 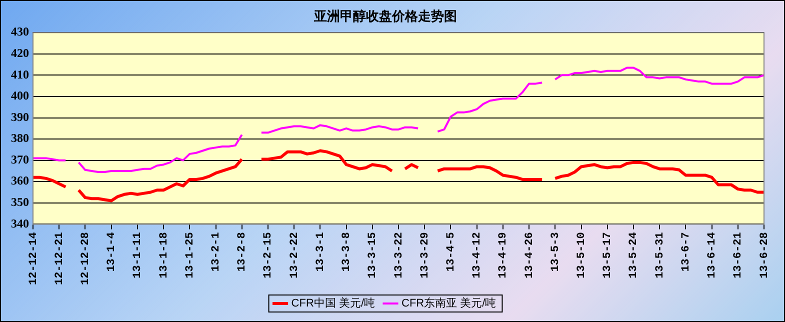 What do you see at coordinates (20, 53) in the screenshot?
I see `y-tick-label: 420` at bounding box center [20, 53].